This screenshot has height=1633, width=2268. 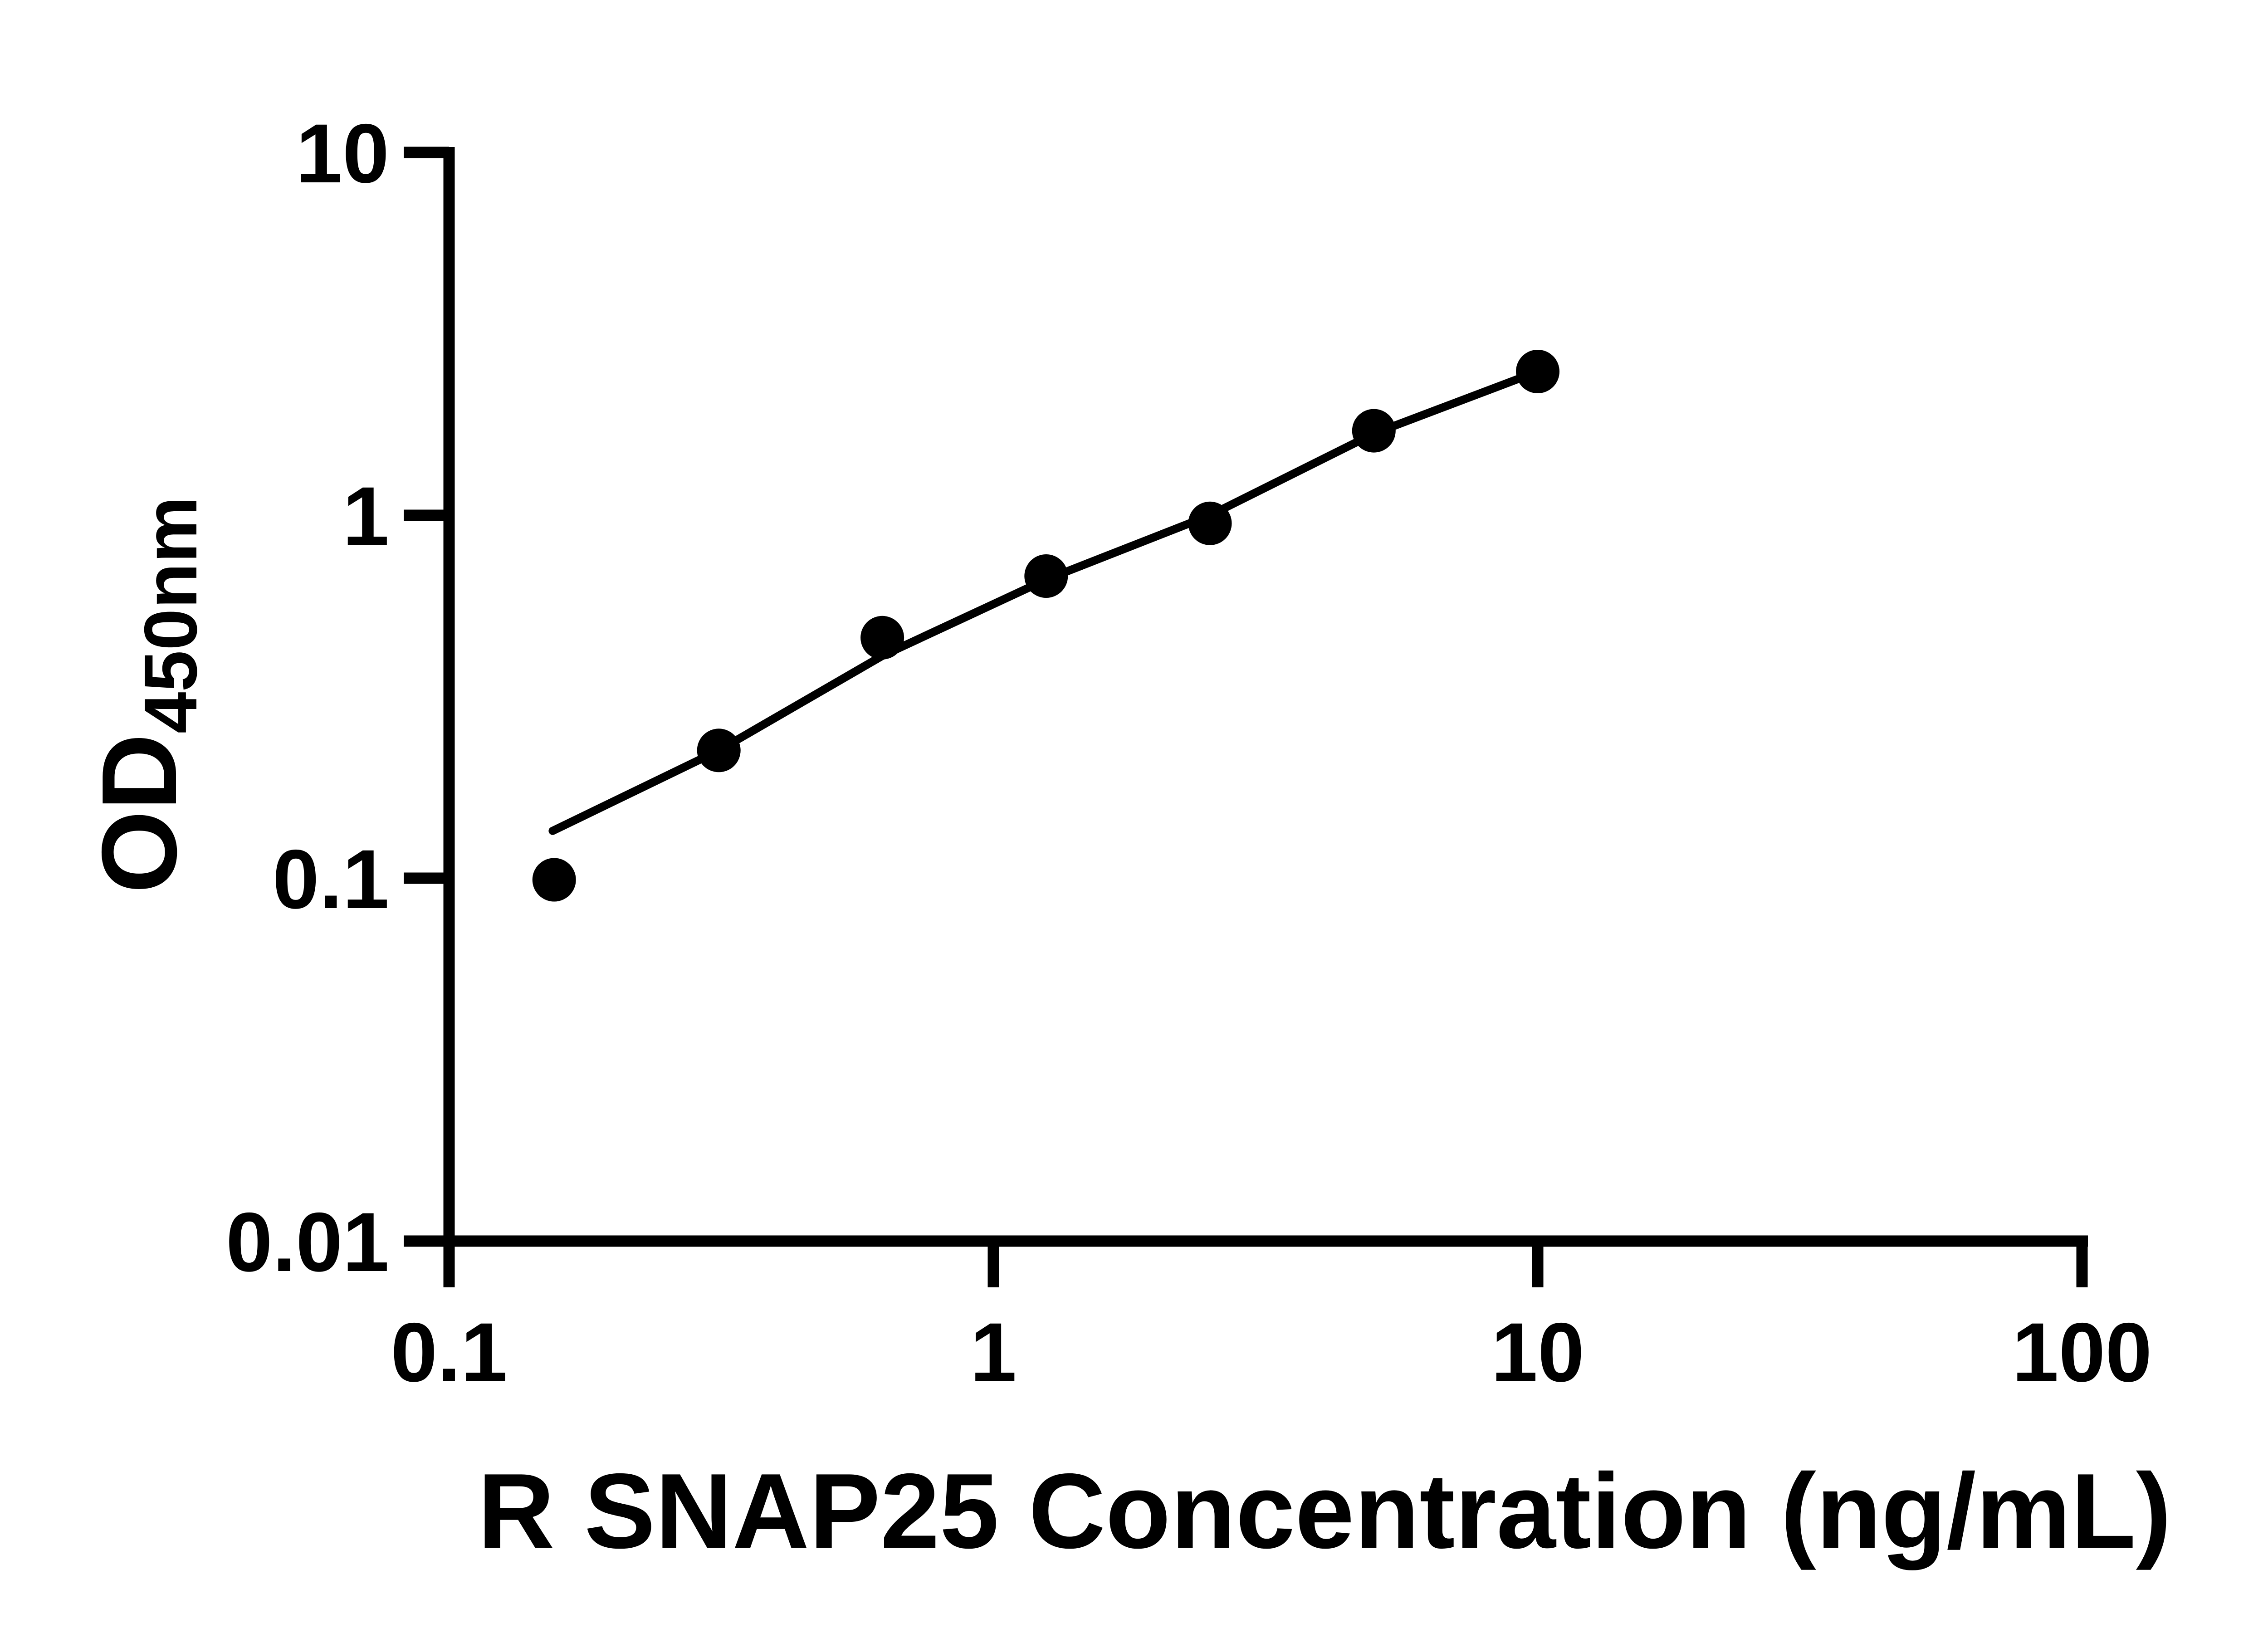 What do you see at coordinates (139, 813) in the screenshot?
I see `y-axis-title-main: OD` at bounding box center [139, 813].